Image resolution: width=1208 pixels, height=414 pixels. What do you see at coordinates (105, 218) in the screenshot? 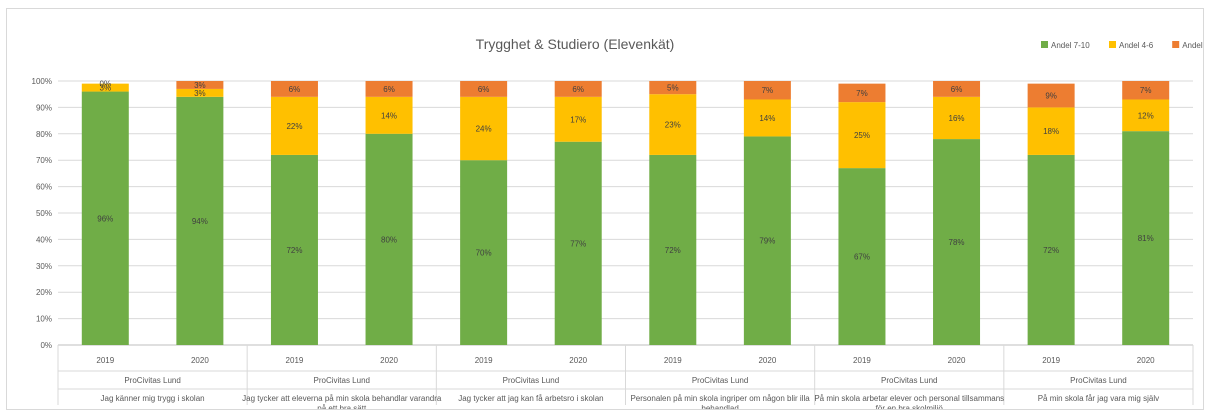
I see `data-label: 96%` at bounding box center [105, 218].